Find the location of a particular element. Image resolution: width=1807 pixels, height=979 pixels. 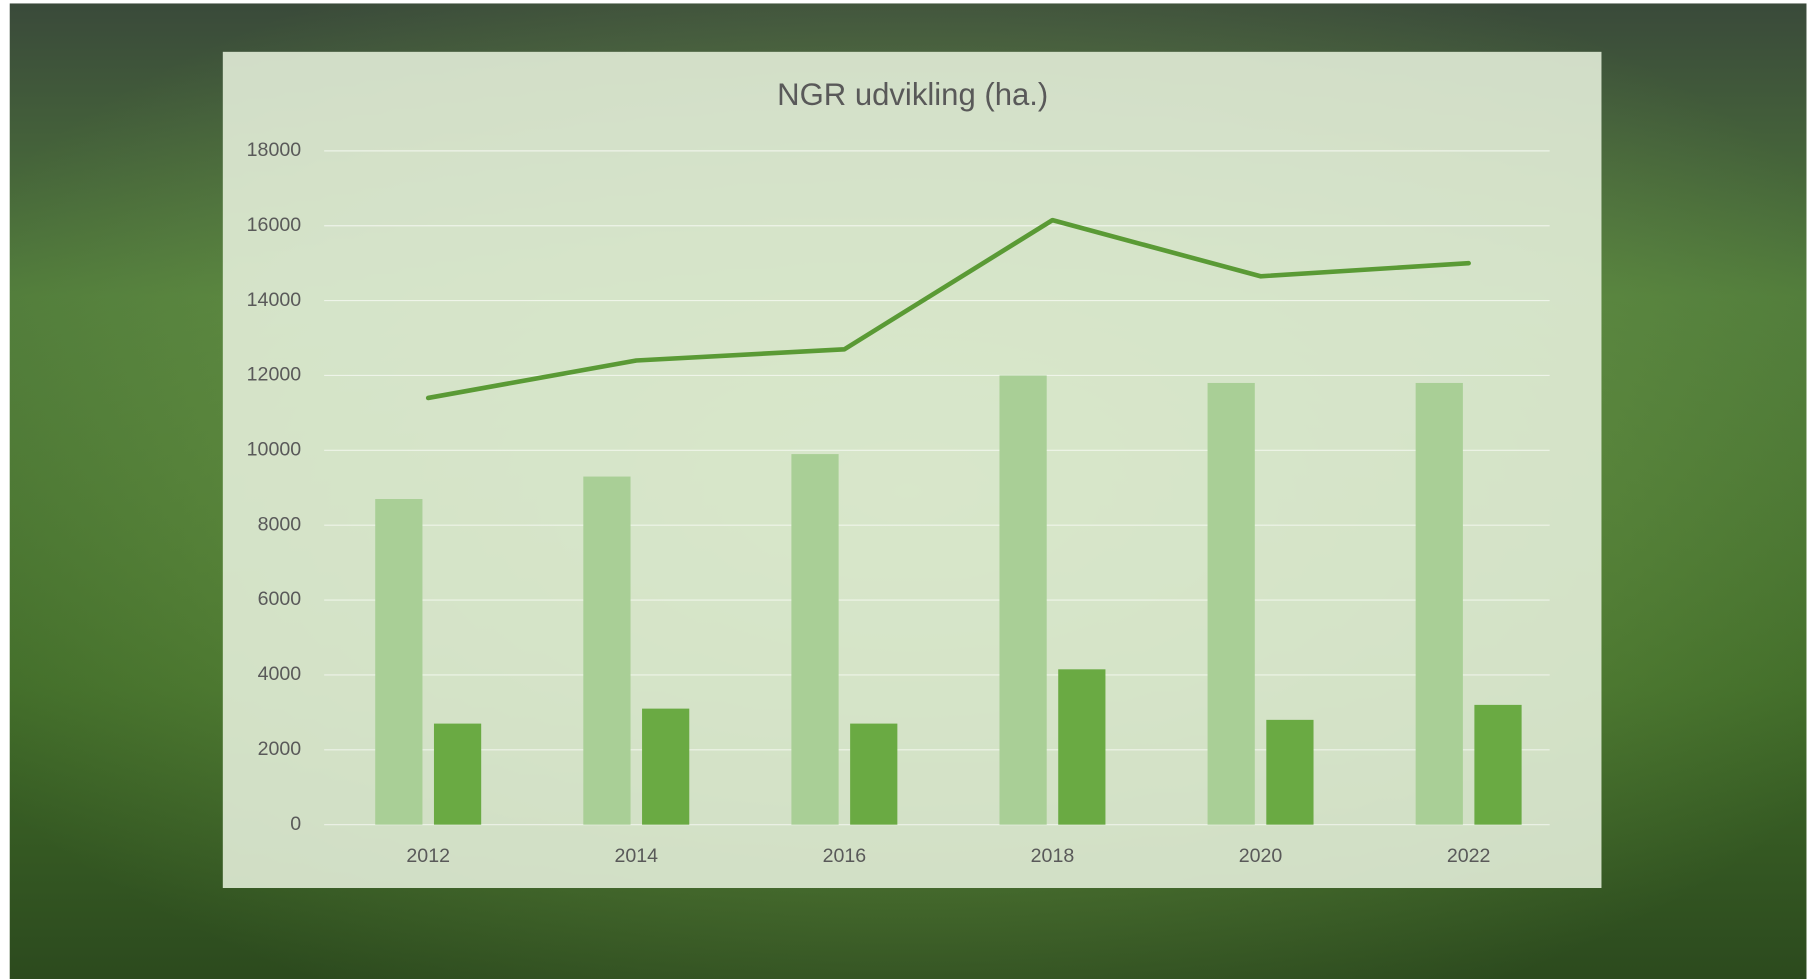

chart-title: NGR udvikling (ha.) is located at coordinates (912, 94).